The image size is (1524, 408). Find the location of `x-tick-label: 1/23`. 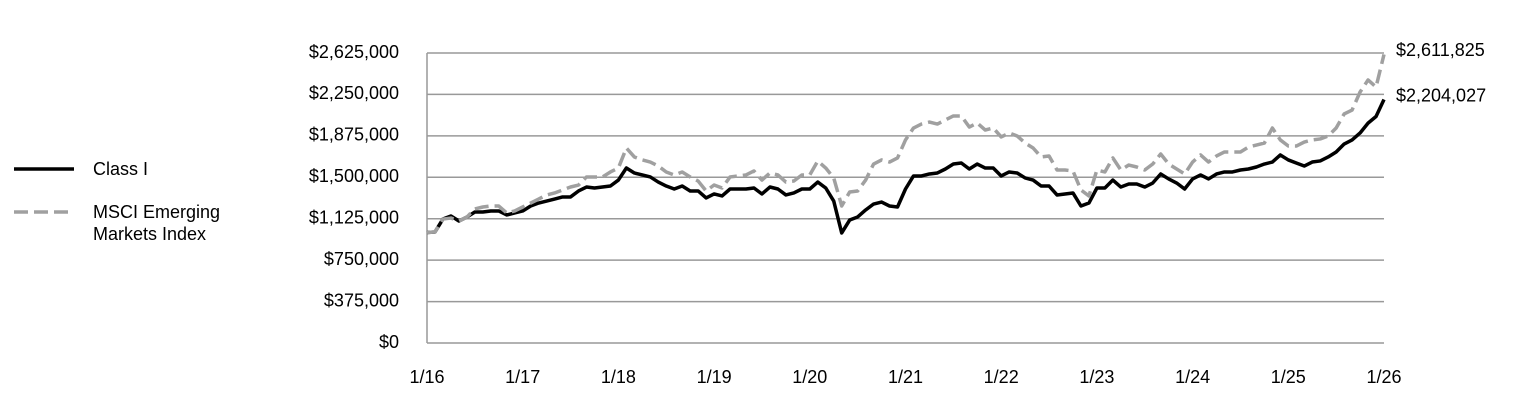

x-tick-label: 1/23 is located at coordinates (1096, 377).